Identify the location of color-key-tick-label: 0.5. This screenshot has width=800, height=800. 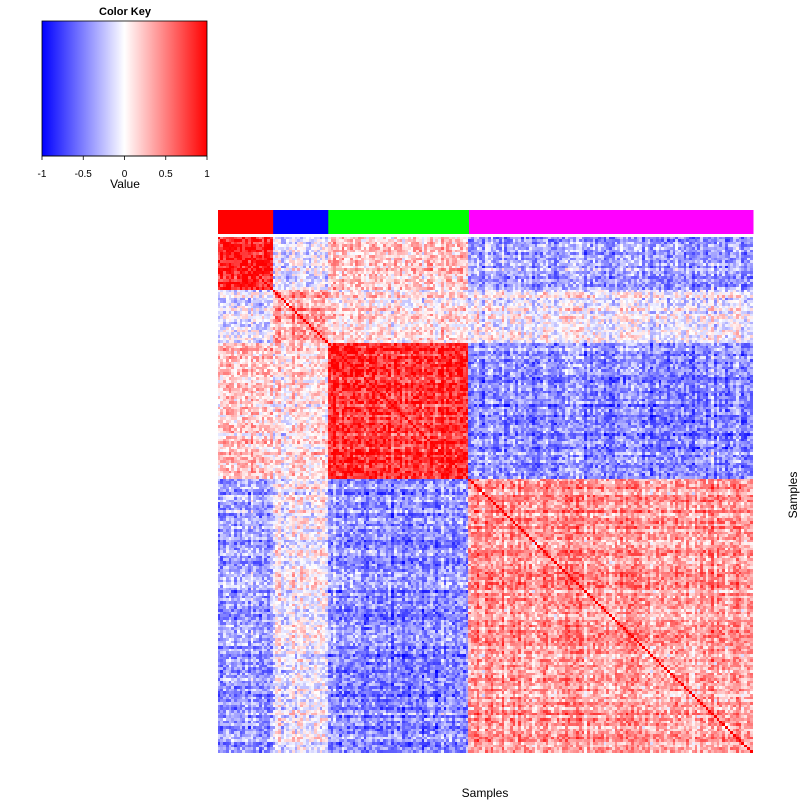
(166, 174).